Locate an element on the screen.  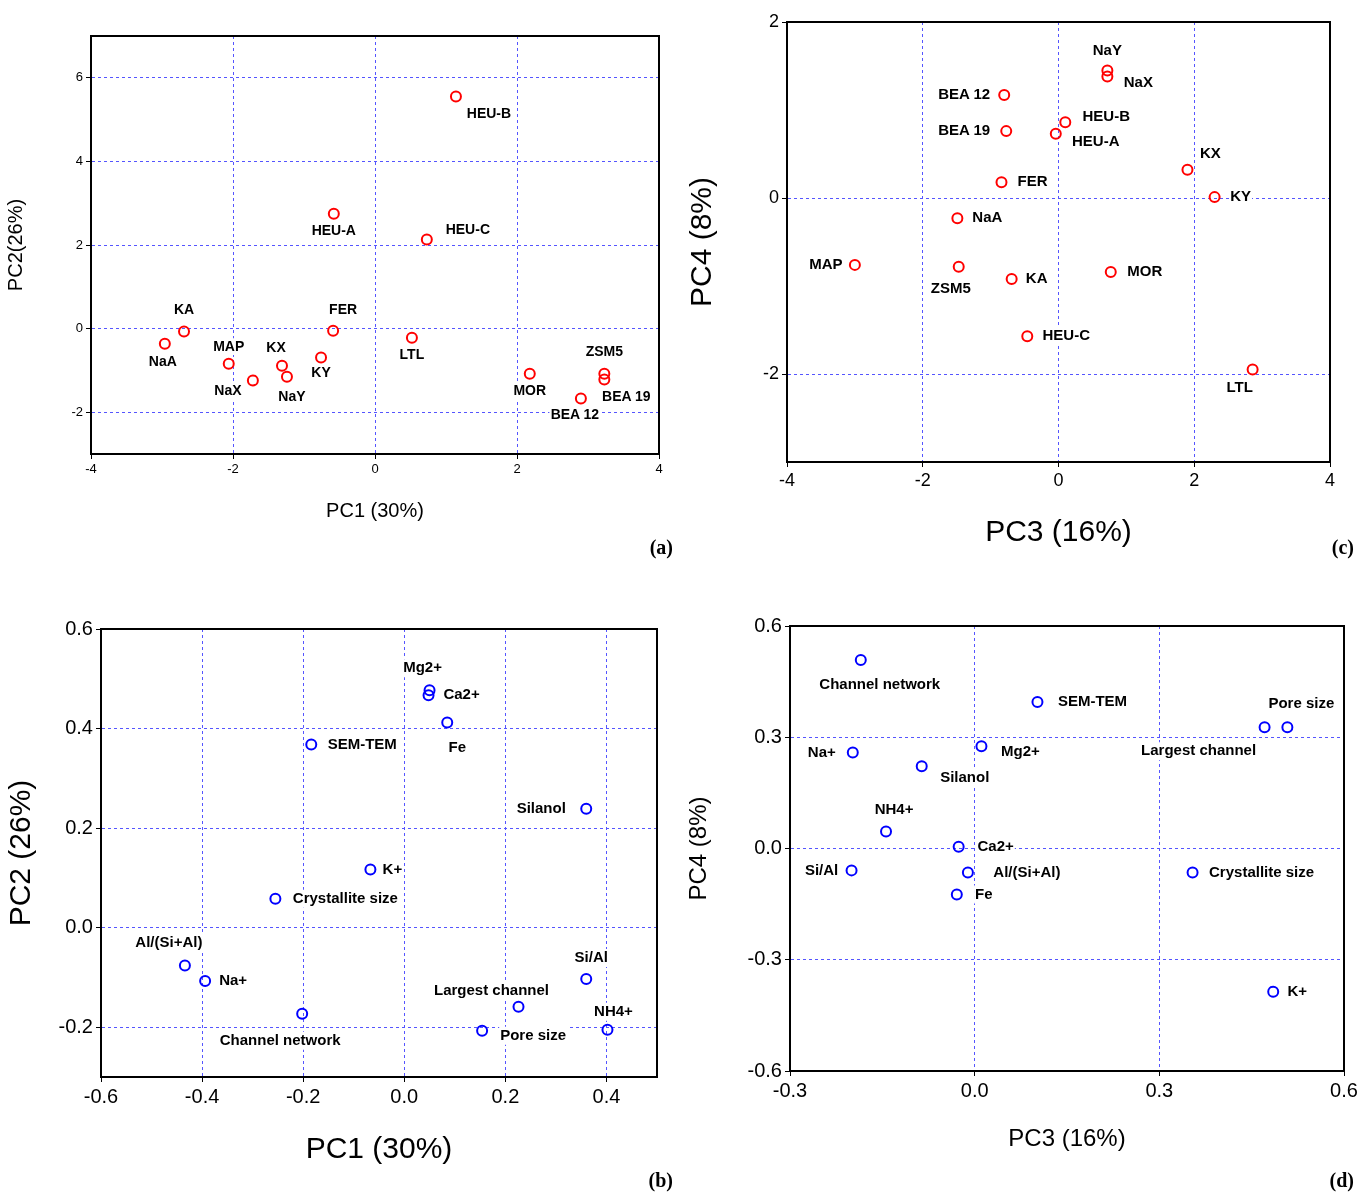
annotation: ZSM5 is located at coordinates (604, 350).